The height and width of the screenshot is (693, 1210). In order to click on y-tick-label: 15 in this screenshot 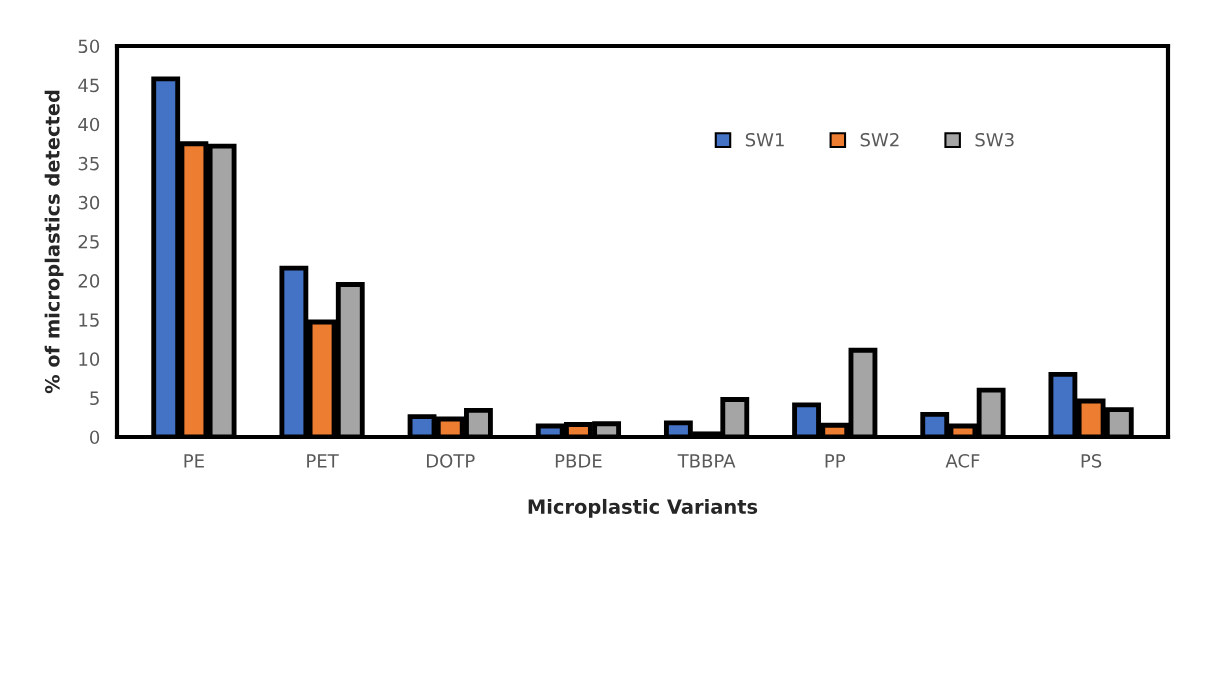, I will do `click(89, 320)`.